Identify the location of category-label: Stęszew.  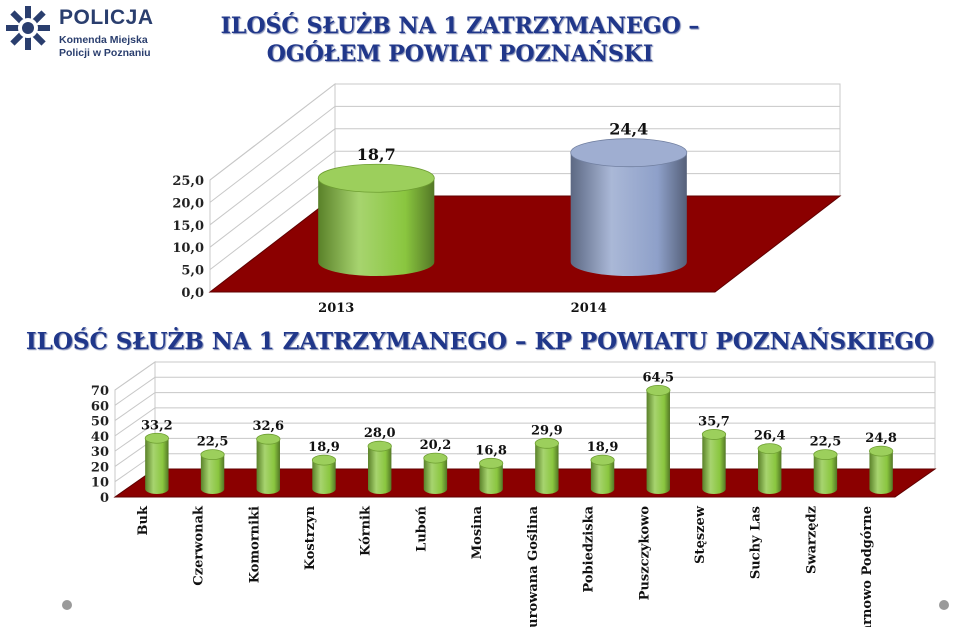
(700, 534).